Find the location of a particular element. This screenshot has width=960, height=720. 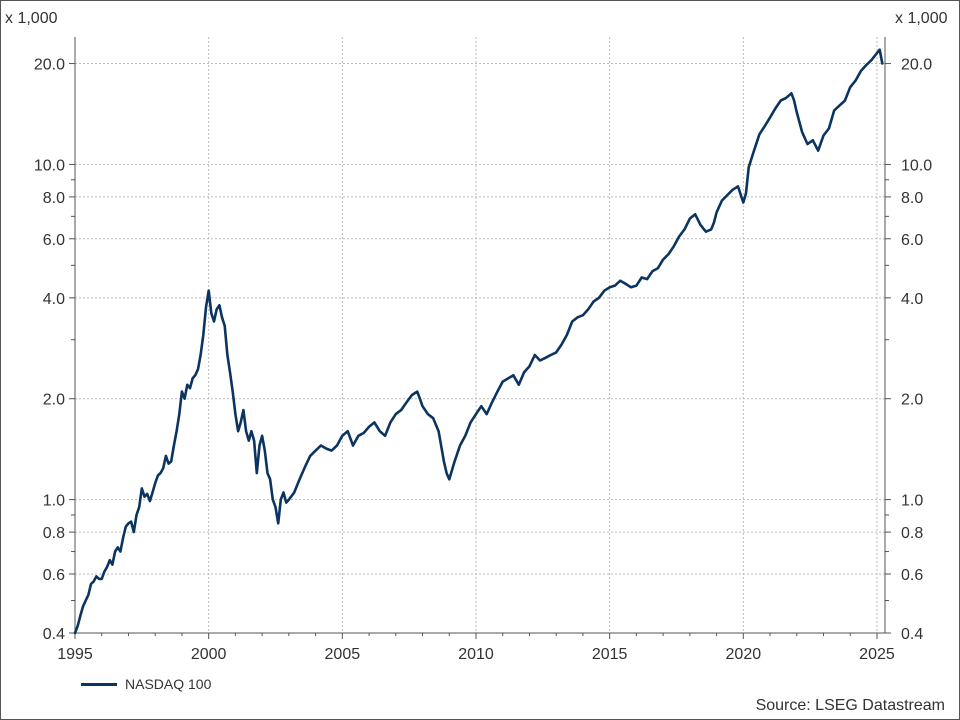

legend-label: NASDAQ 100 is located at coordinates (168, 684).